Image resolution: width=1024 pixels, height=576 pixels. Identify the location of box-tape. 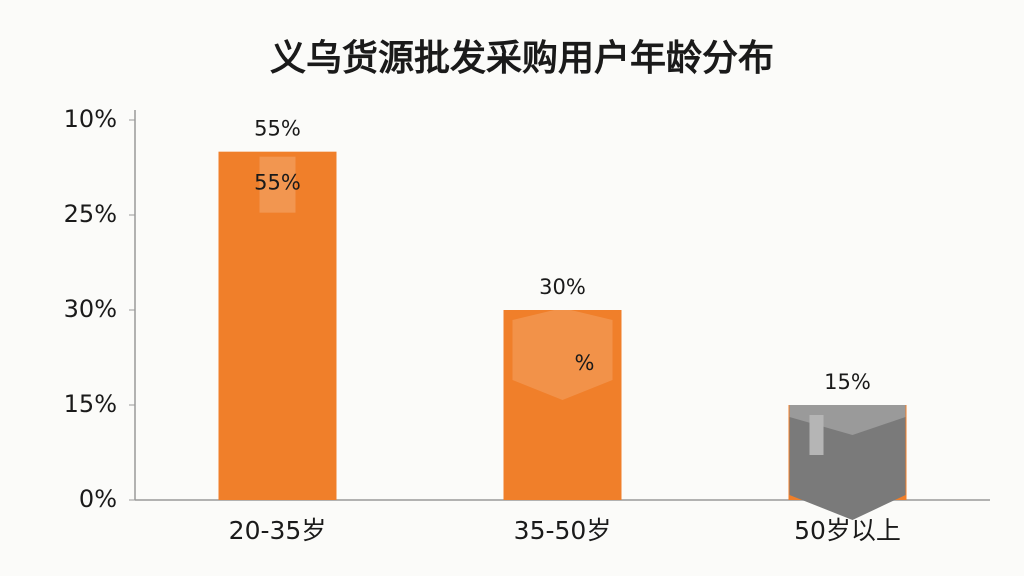
(816, 435).